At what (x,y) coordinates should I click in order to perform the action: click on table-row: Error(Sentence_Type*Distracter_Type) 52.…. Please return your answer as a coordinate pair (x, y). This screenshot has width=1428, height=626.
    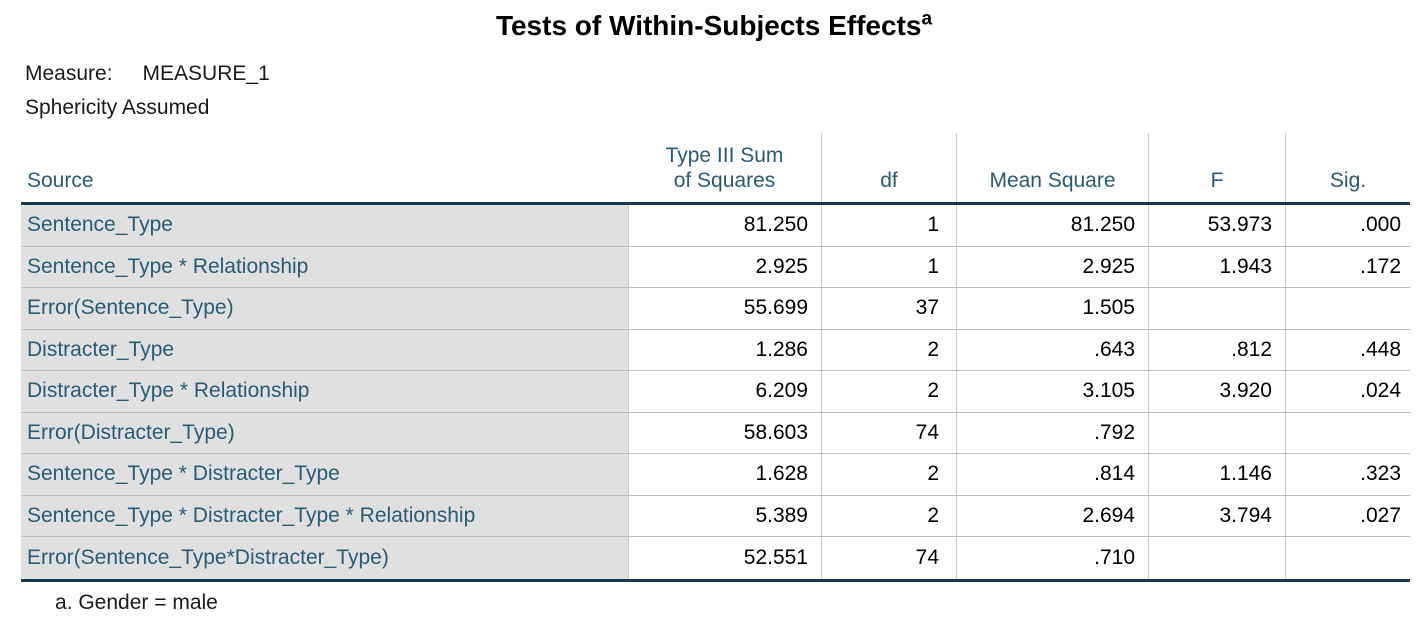
    Looking at the image, I should click on (715, 558).